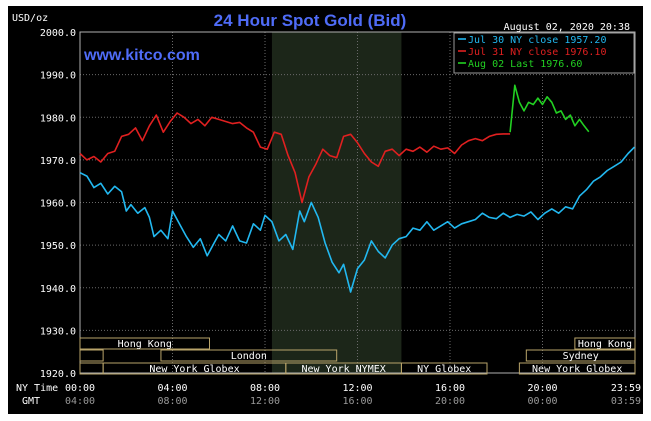 The height and width of the screenshot is (421, 651). Describe the element at coordinates (37, 388) in the screenshot. I see `ny-time-row-label: NY Time` at that location.